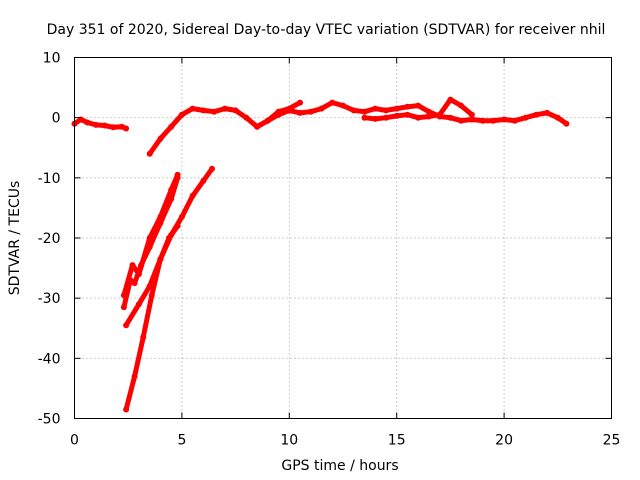 The width and height of the screenshot is (640, 480). I want to click on y-tick-label: -20, so click(49, 239).